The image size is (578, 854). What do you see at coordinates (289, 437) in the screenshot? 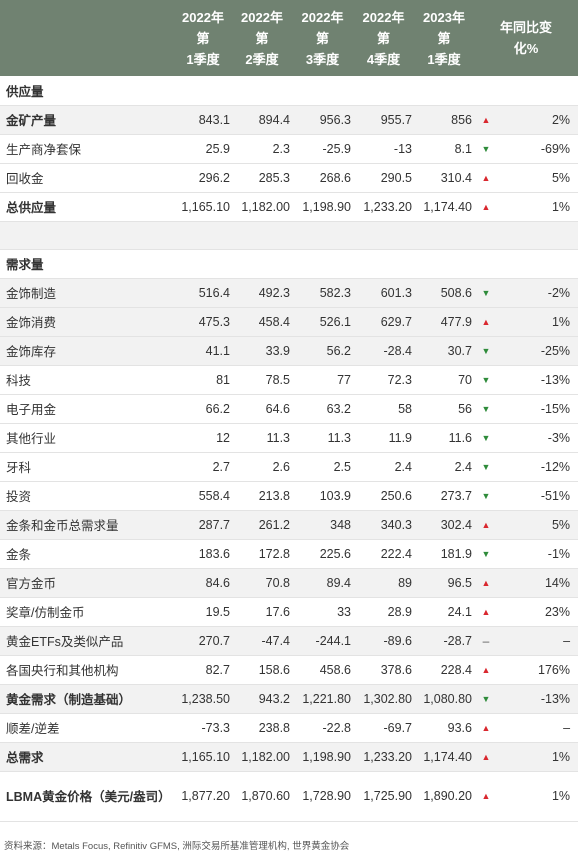
I see `table-row: 其他行业 12 11.3 11.3 11.9 11.6 ▼ -3%` at bounding box center [289, 437].